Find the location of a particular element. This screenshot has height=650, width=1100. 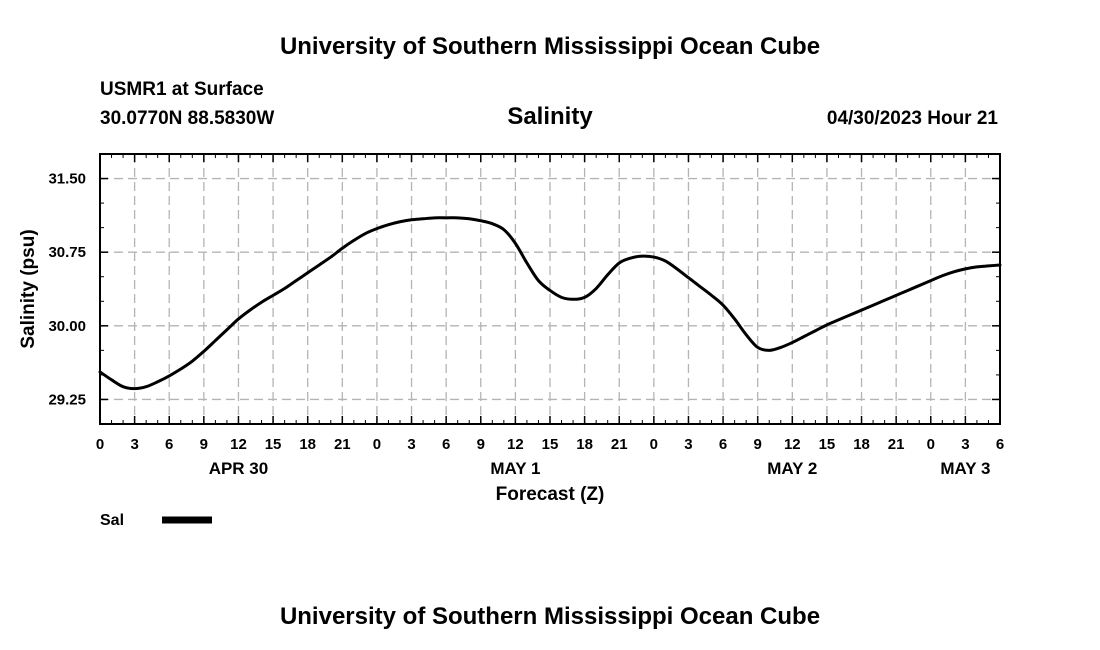

y-tick-label: 30.75 is located at coordinates (67, 252).